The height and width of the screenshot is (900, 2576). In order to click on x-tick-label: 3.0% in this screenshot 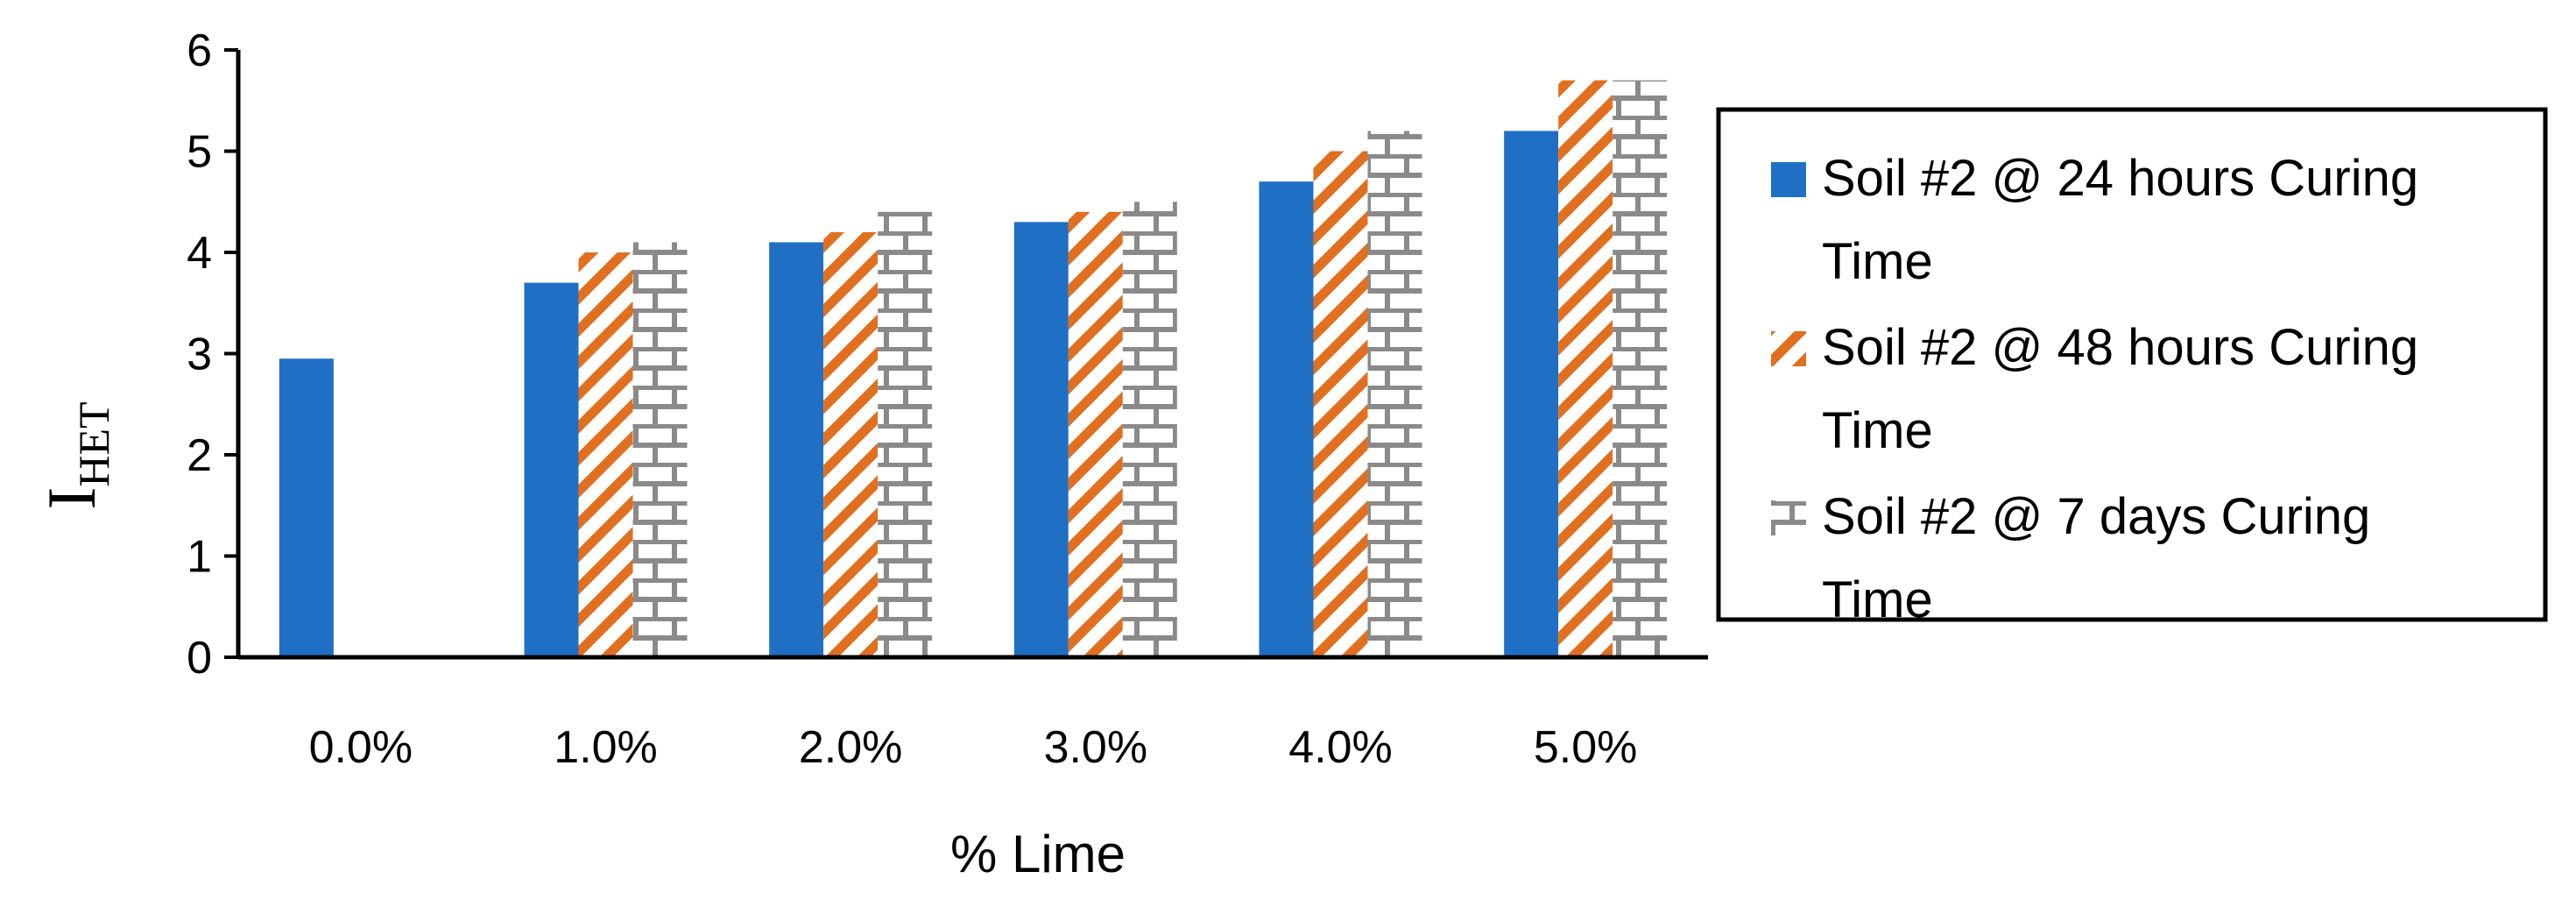, I will do `click(1096, 747)`.